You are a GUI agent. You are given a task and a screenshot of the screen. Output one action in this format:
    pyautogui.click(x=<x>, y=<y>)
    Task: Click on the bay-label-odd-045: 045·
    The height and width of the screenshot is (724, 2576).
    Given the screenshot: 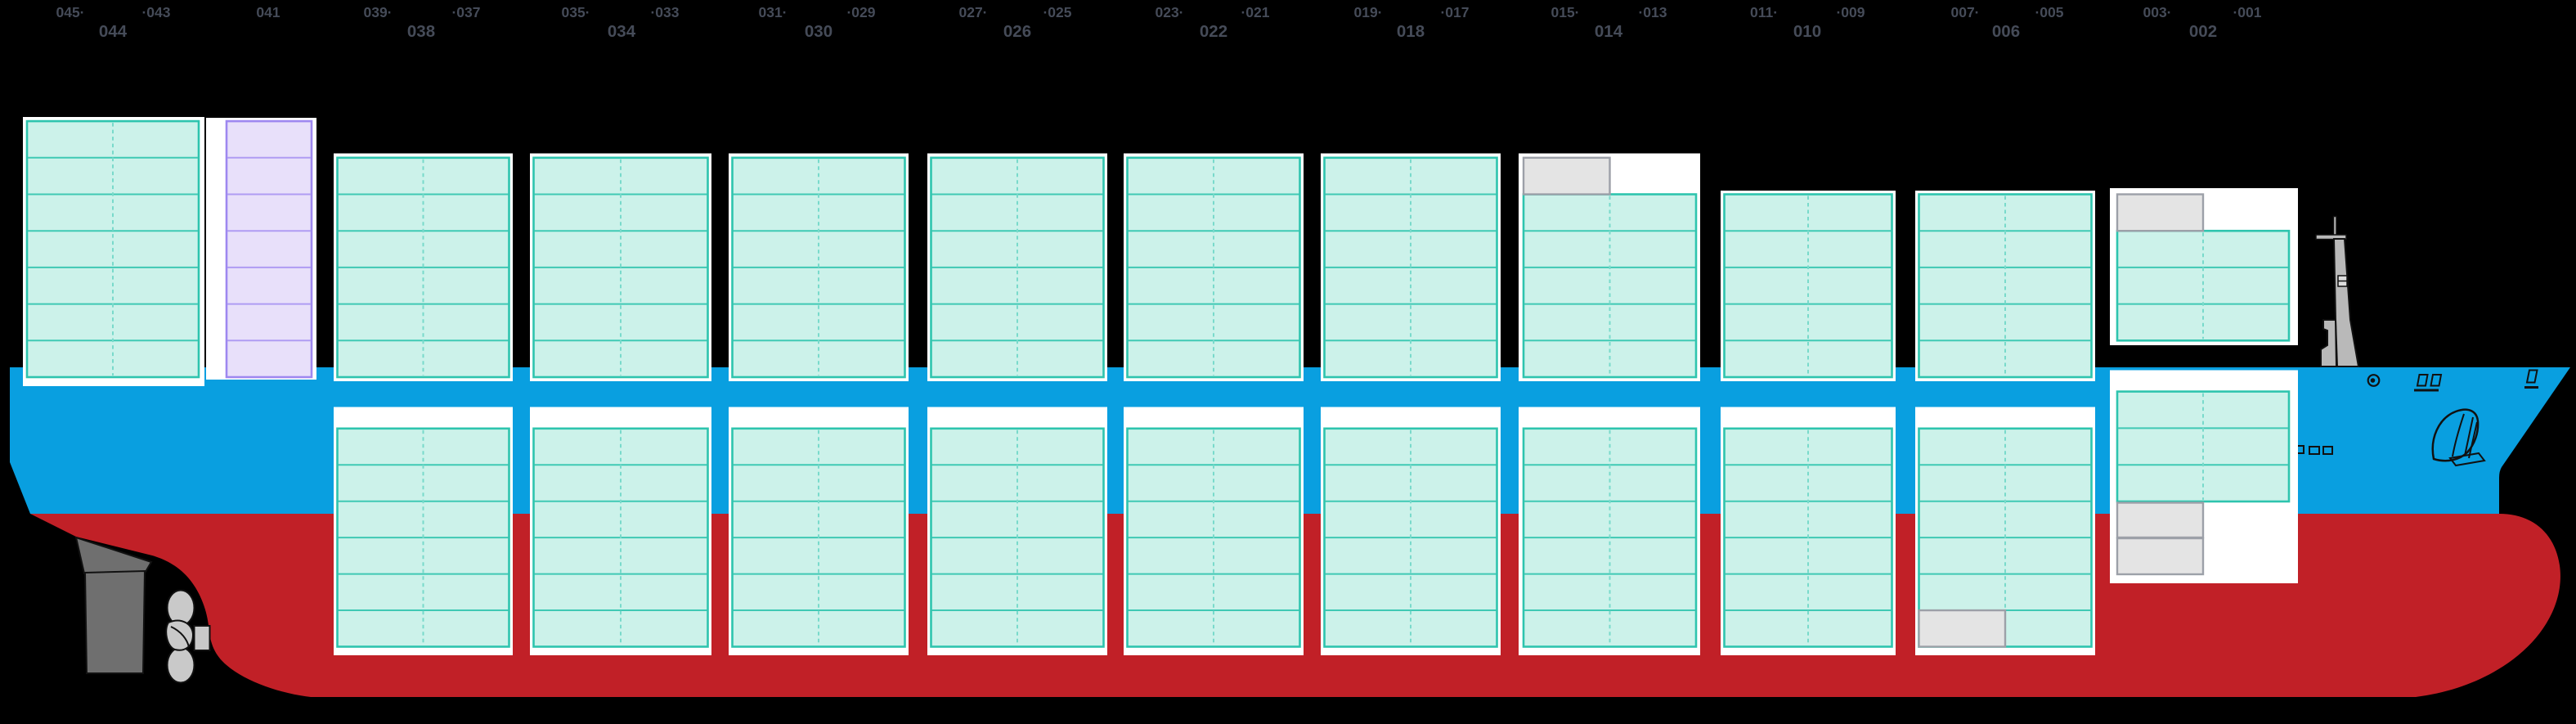 What is the action you would take?
    pyautogui.click(x=70, y=12)
    